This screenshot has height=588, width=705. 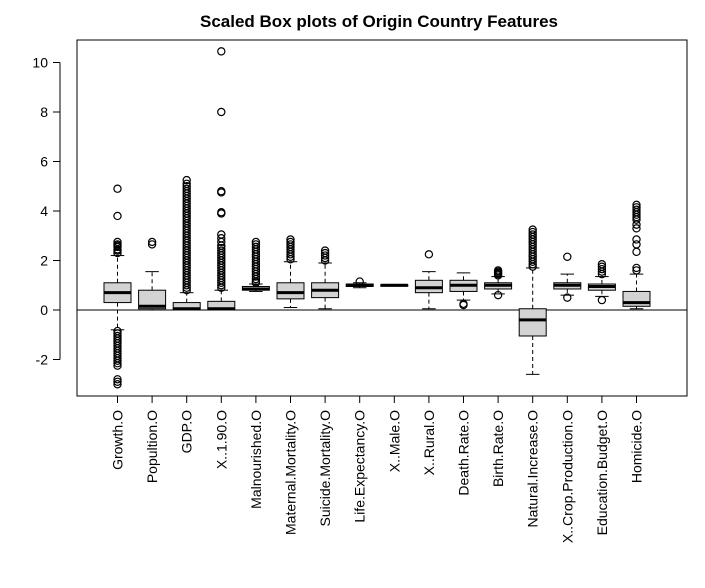 I want to click on x-tick-label: X..1.90.O, so click(x=221, y=439).